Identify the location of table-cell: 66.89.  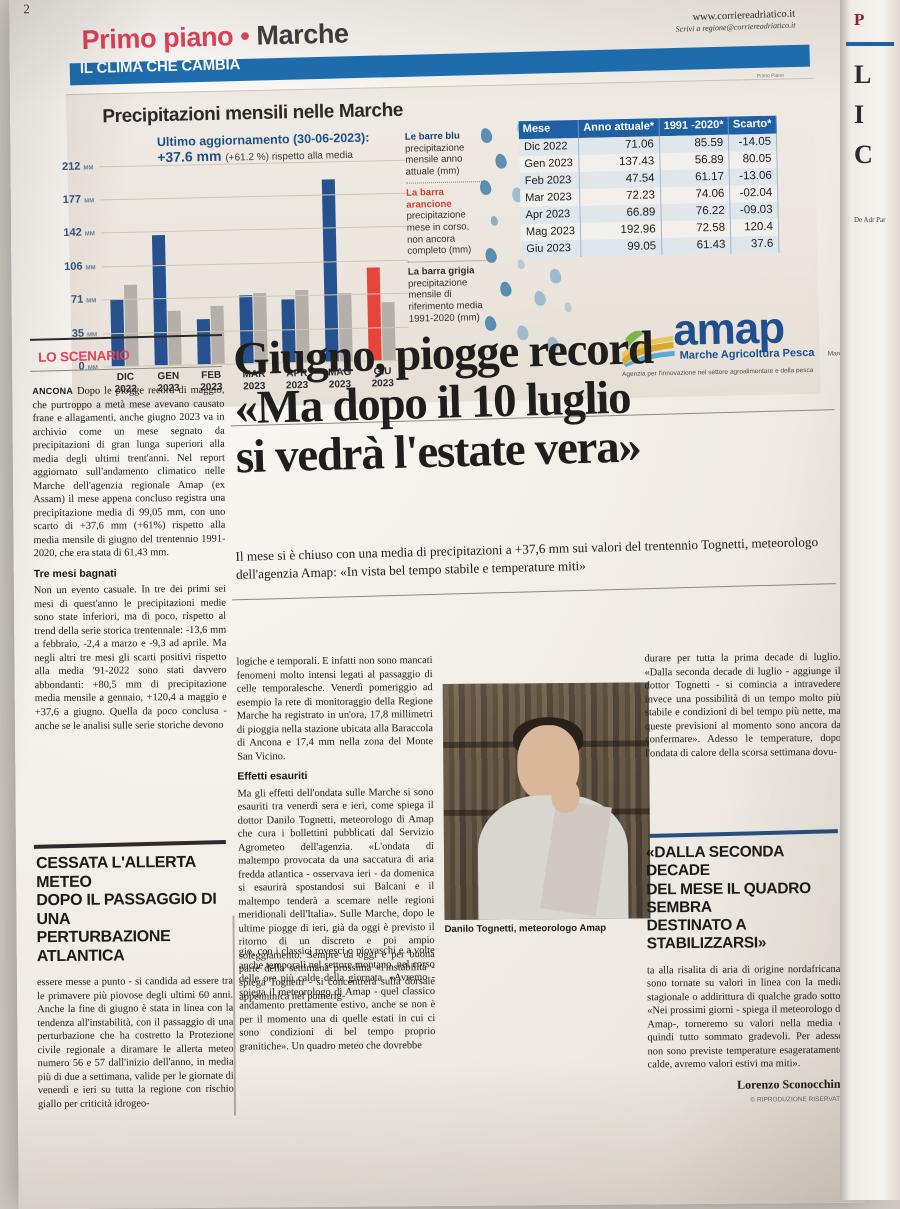
(620, 213).